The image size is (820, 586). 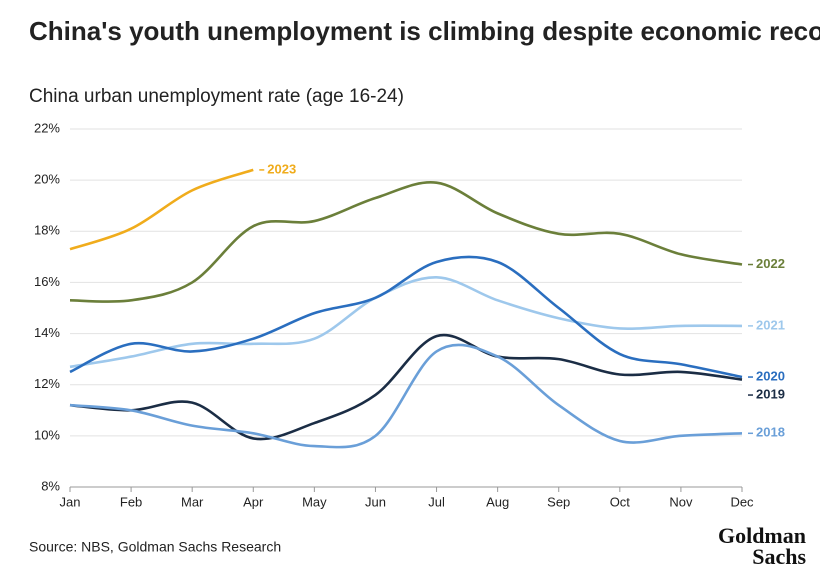 I want to click on series-label: 2018, so click(x=770, y=432).